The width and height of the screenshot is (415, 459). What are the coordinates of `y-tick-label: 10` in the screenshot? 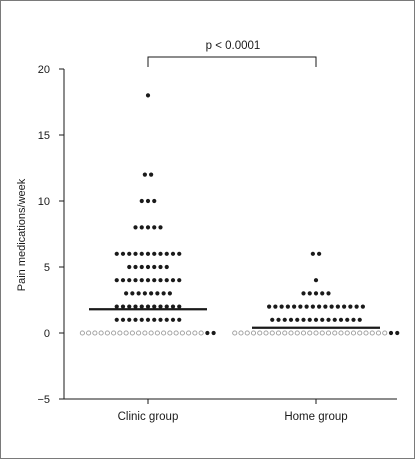 It's located at (44, 202).